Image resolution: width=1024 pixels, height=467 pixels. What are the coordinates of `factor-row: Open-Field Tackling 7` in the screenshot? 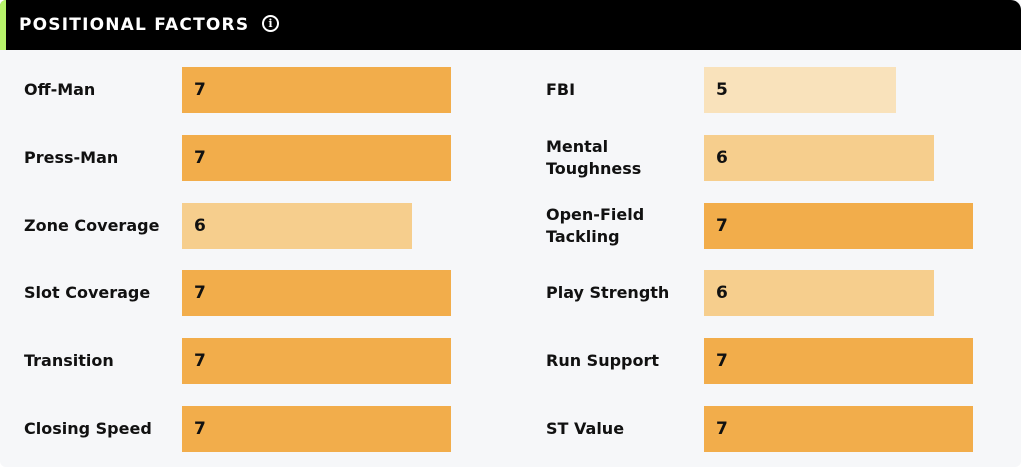 It's located at (776, 226).